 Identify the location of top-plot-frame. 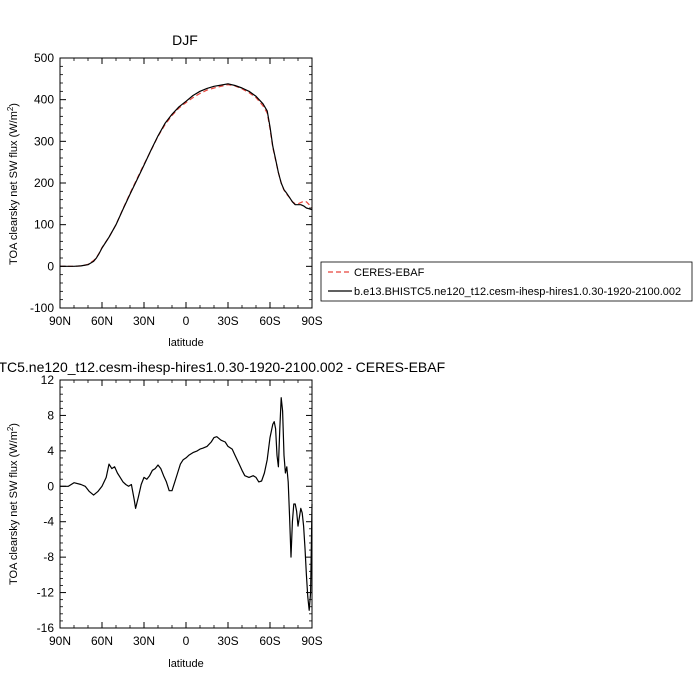
(186, 183).